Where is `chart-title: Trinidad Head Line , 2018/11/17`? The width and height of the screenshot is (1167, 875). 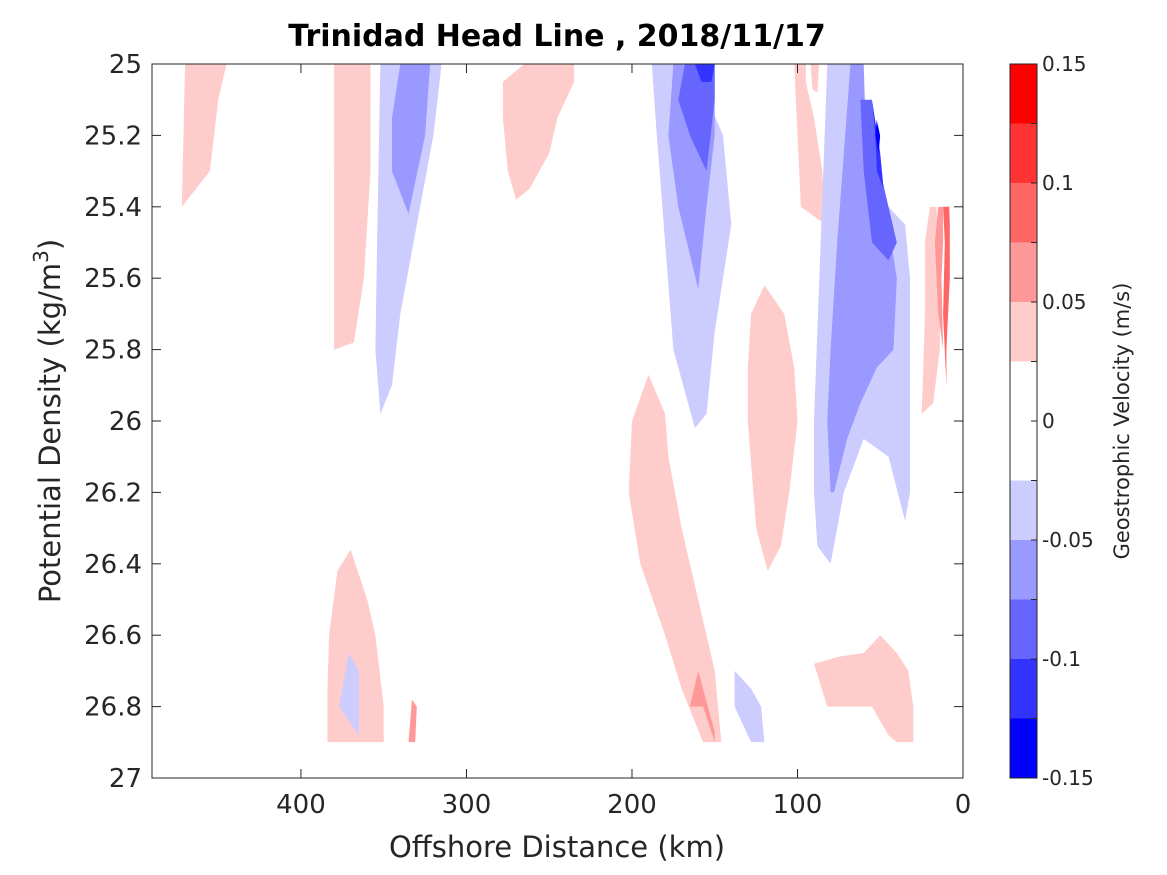 chart-title: Trinidad Head Line , 2018/11/17 is located at coordinates (556, 36).